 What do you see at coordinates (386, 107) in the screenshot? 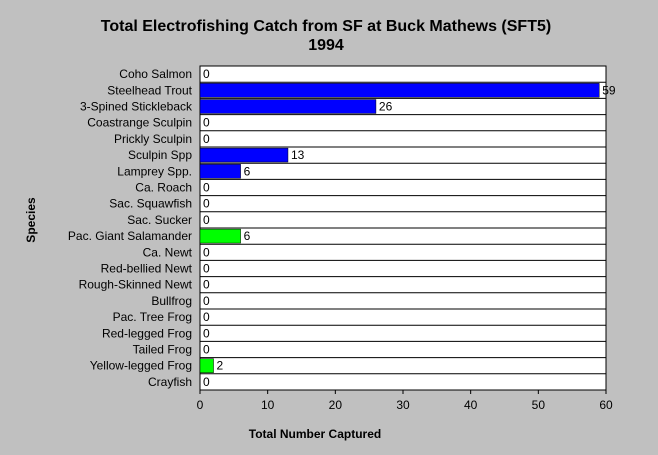
I see `data-label: 26` at bounding box center [386, 107].